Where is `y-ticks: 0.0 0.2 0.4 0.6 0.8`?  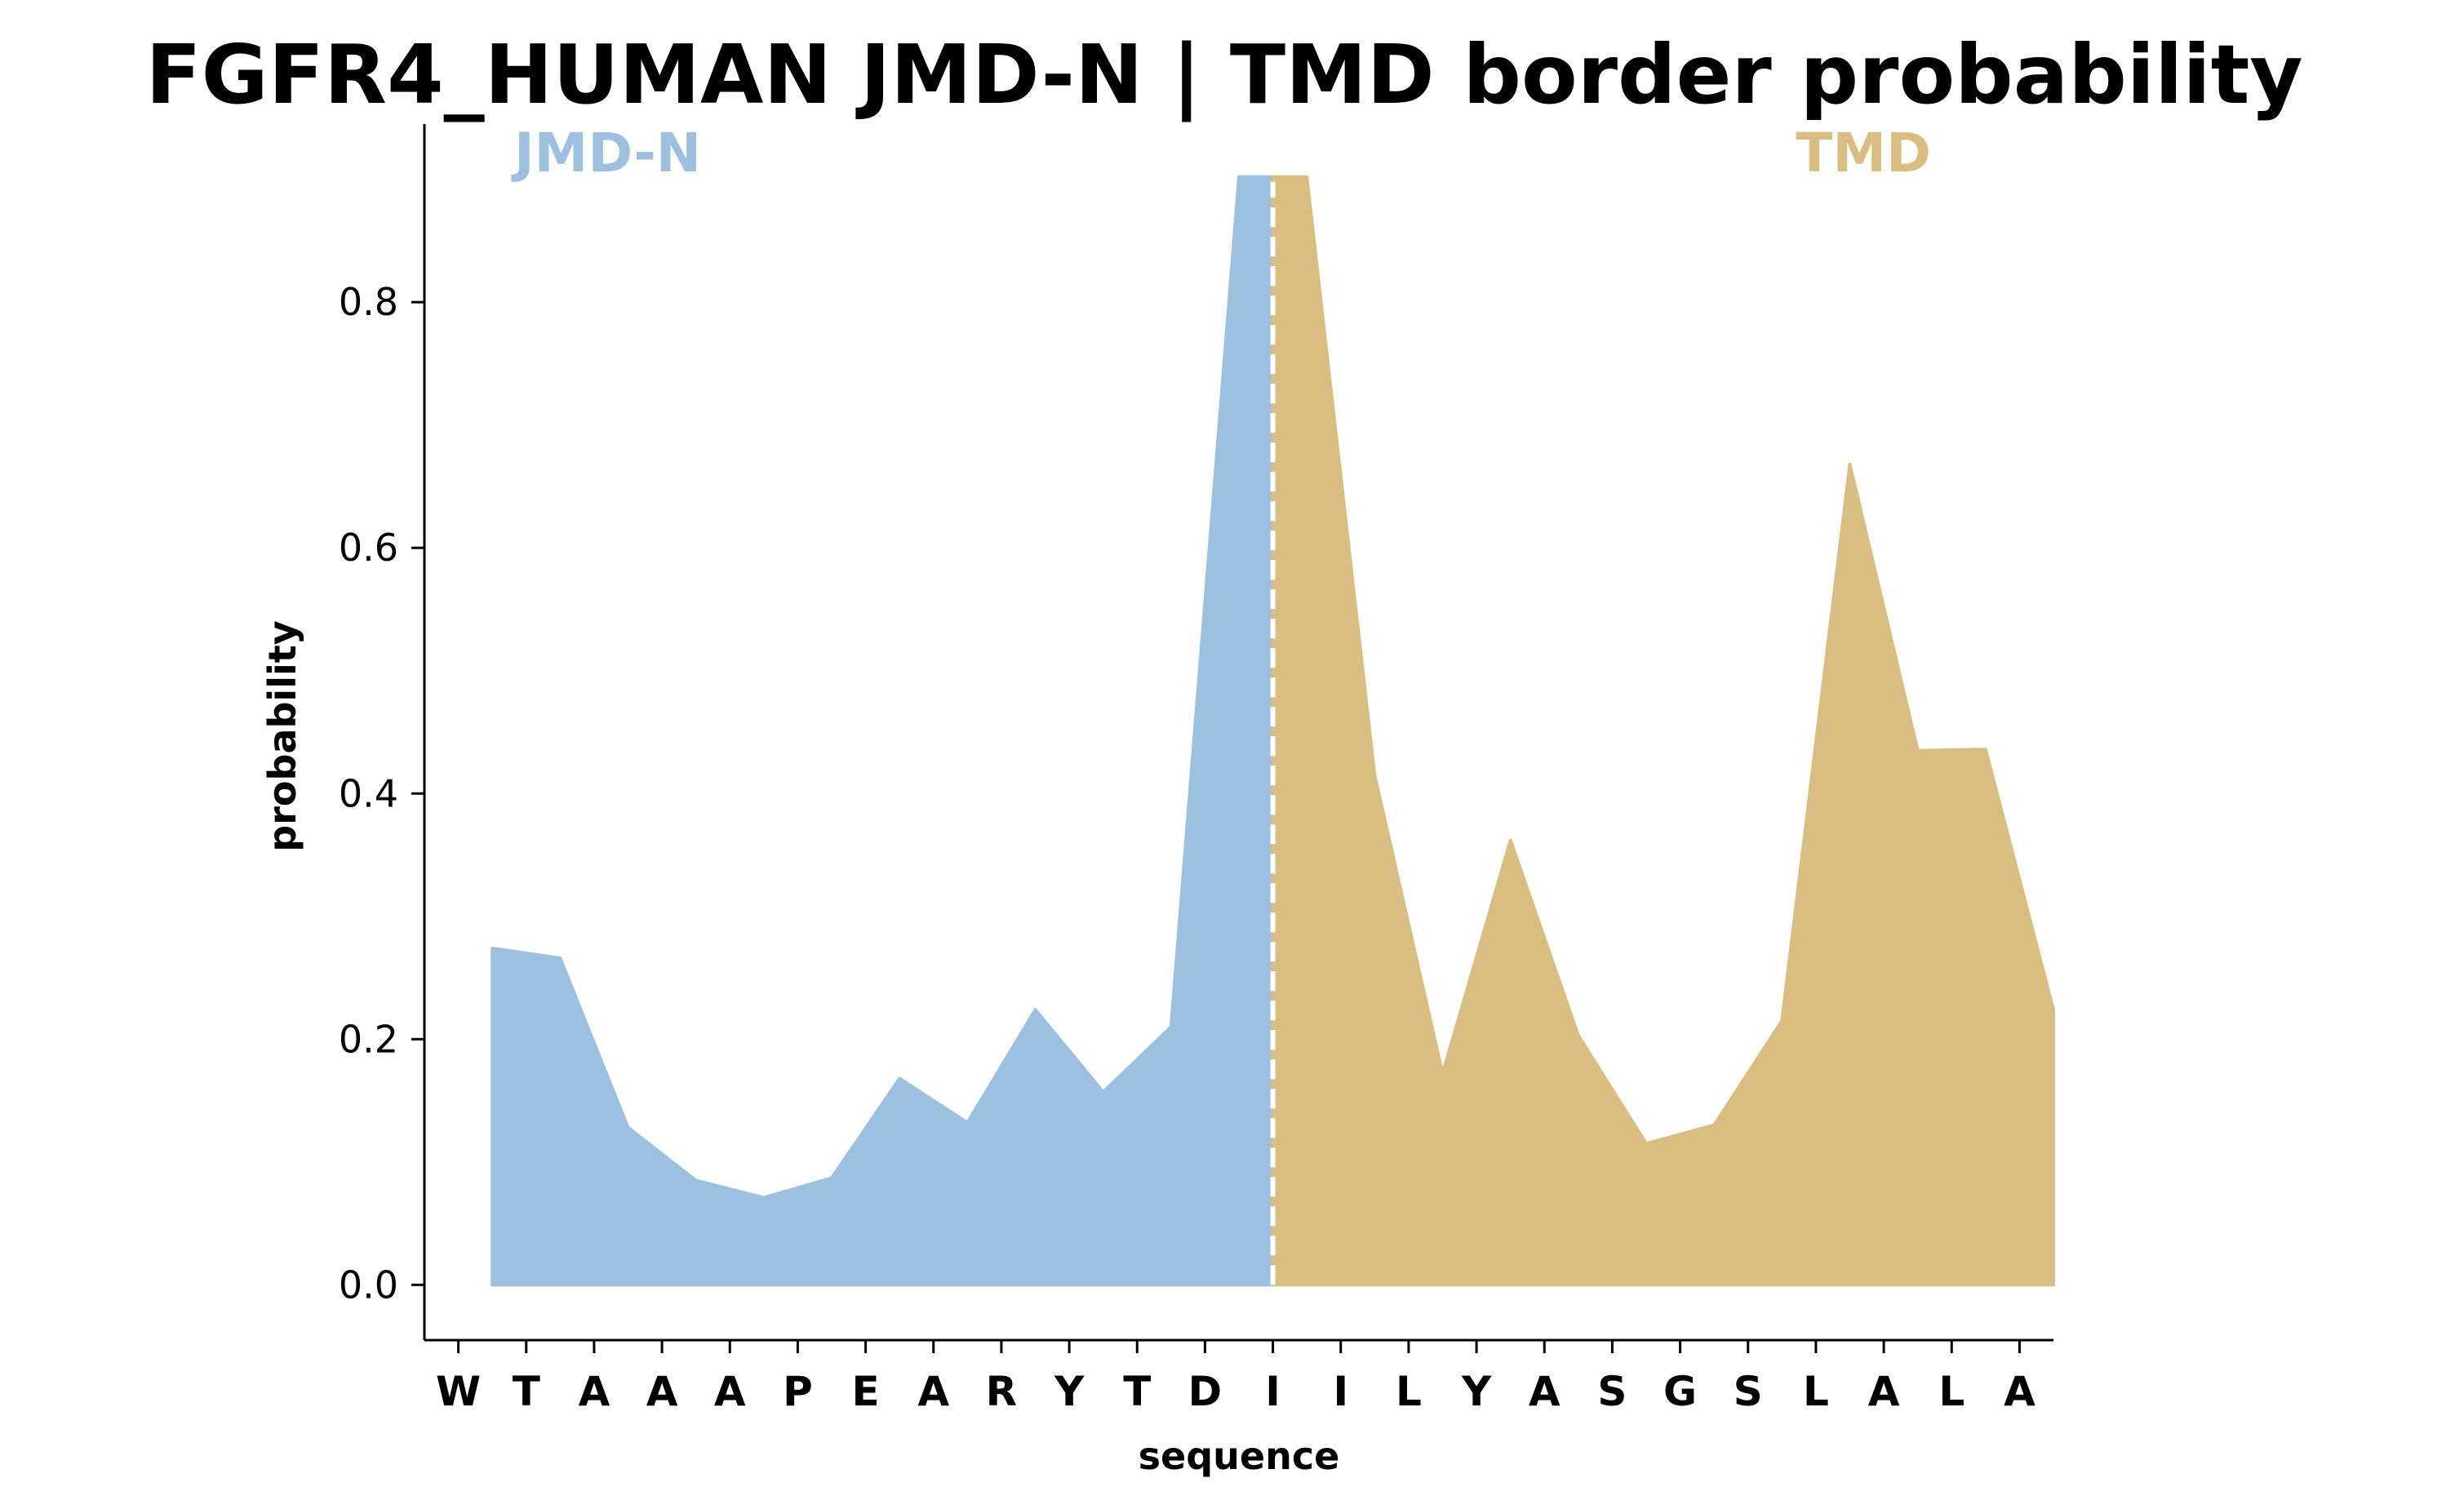 y-ticks: 0.0 0.2 0.4 0.6 0.8 is located at coordinates (382, 793).